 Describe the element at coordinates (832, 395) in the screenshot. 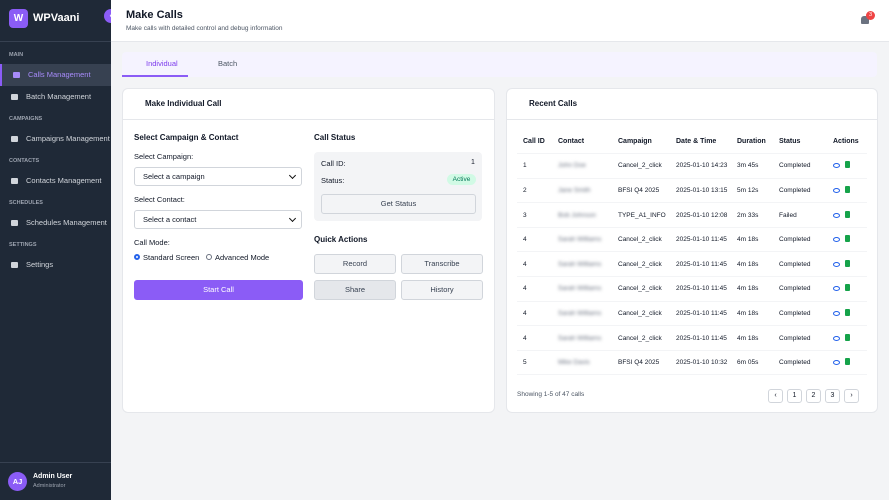

I see `page-button: 3` at that location.